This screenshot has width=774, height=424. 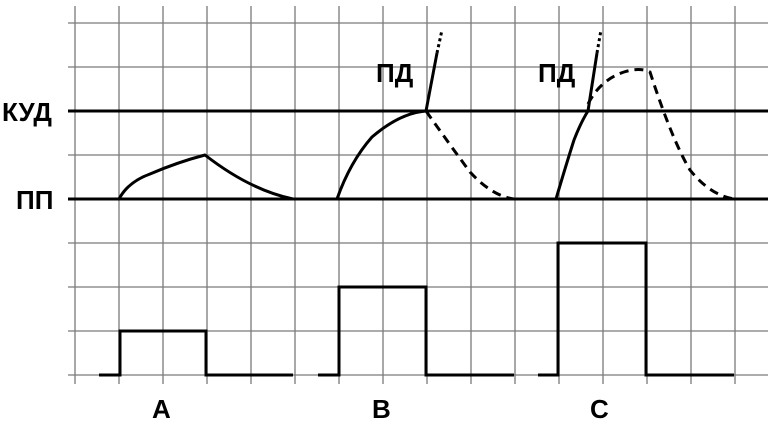 What do you see at coordinates (196, 353) in the screenshot?
I see `stimulus-pulse-a` at bounding box center [196, 353].